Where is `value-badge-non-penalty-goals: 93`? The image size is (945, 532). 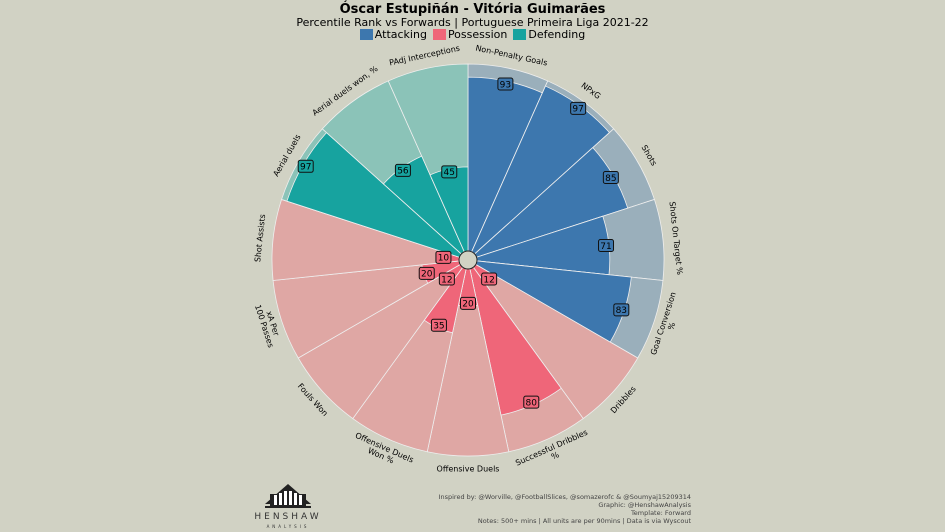
value-badge-non-penalty-goals: 93 is located at coordinates (505, 84).